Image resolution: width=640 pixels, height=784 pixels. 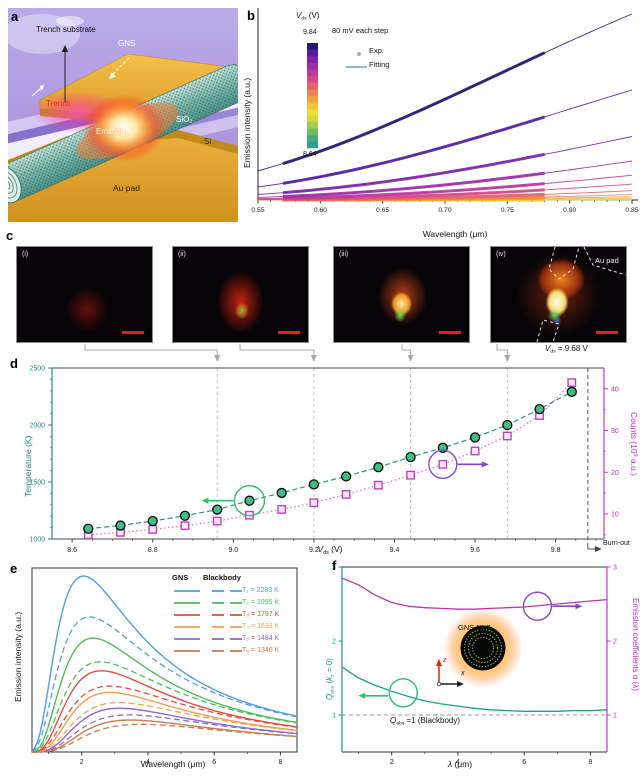 I want to click on panel-f-ylabel-left: Qabs (kz = 0), so click(x=330, y=679).